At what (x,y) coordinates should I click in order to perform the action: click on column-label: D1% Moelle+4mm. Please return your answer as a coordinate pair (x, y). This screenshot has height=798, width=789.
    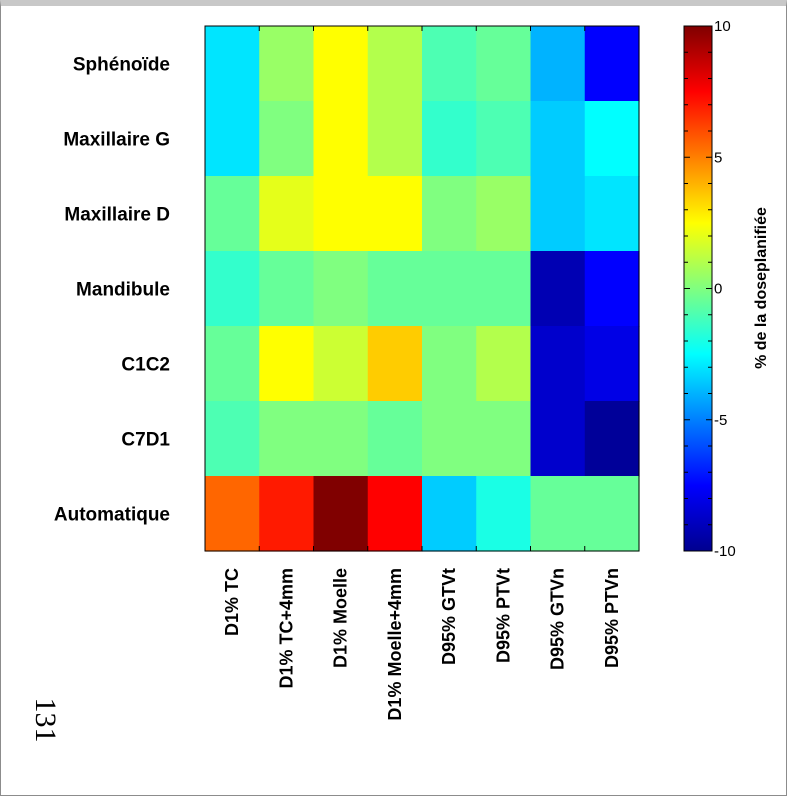
    Looking at the image, I should click on (395, 644).